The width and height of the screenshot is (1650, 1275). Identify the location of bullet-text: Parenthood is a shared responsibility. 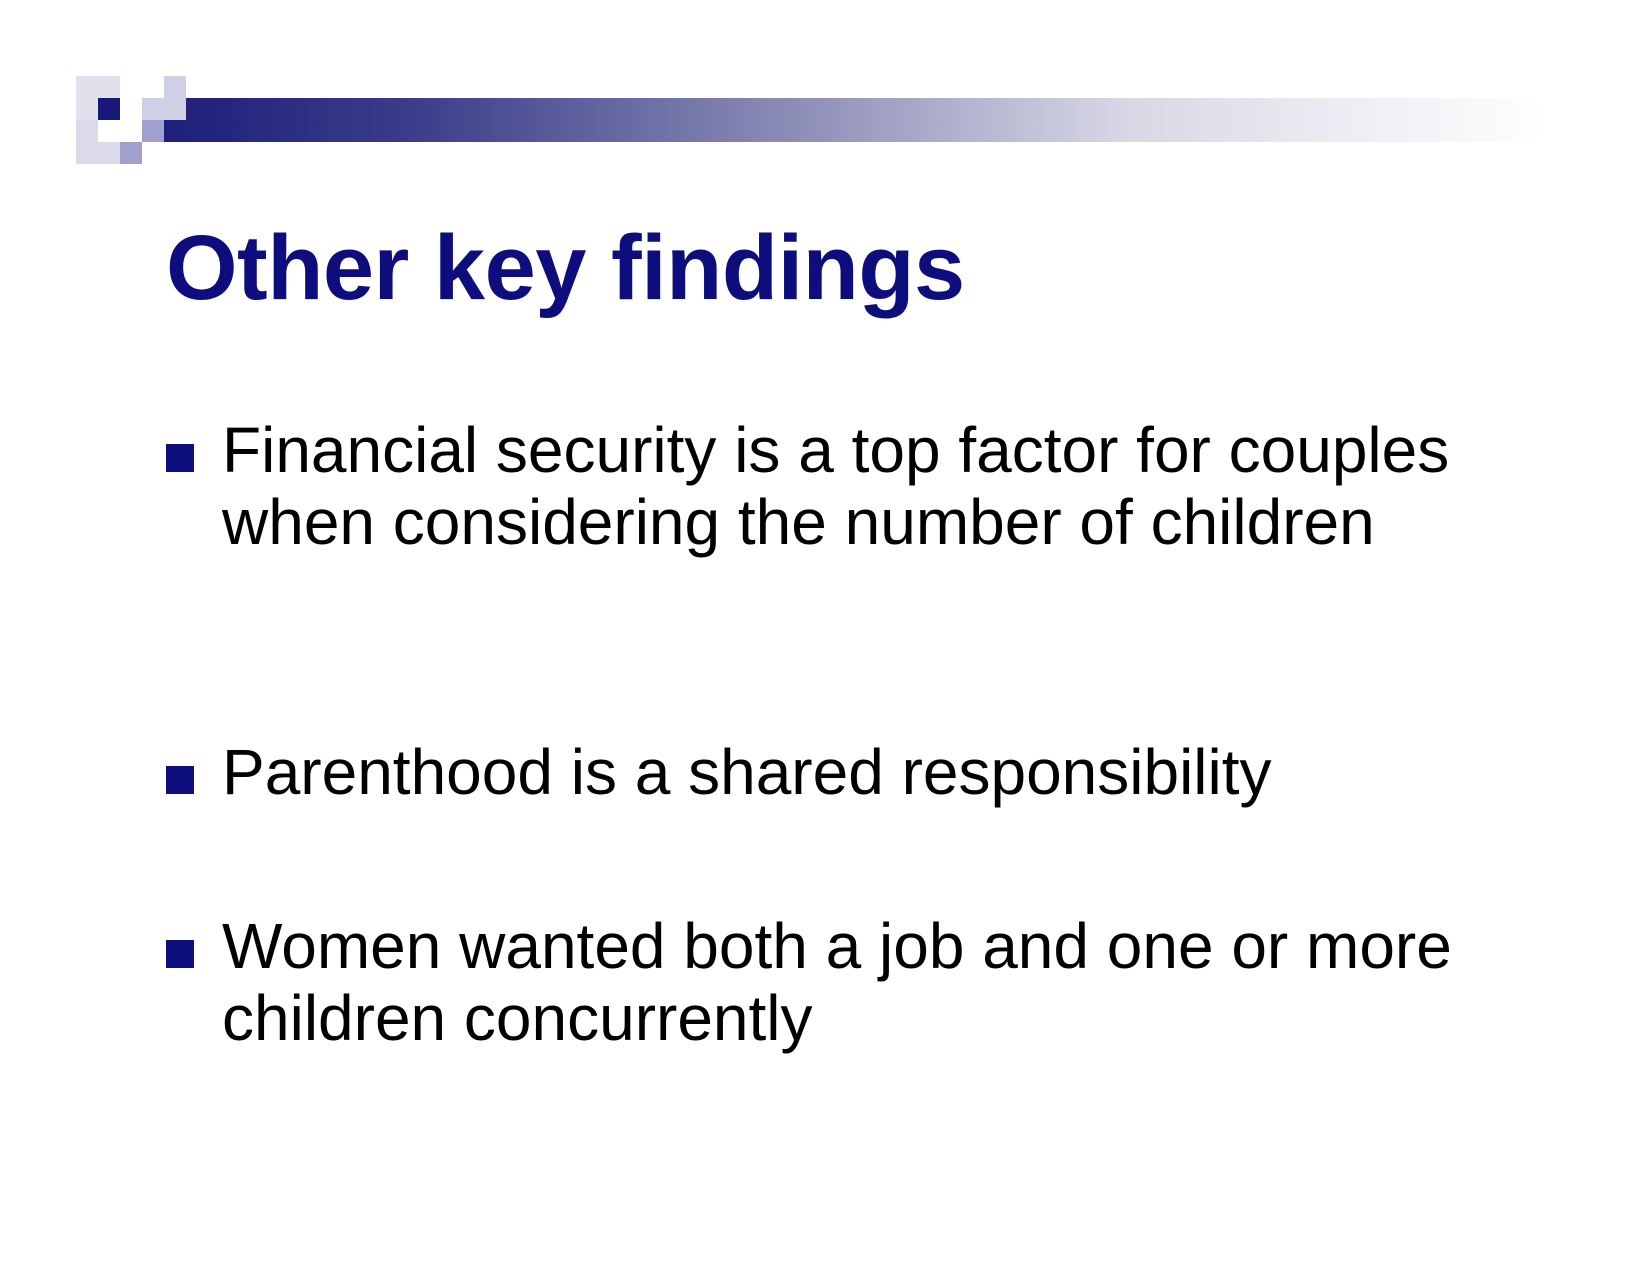
(747, 772).